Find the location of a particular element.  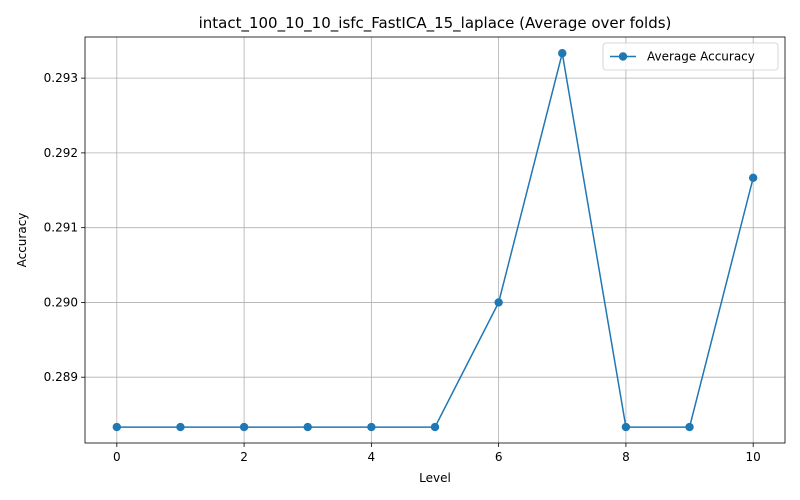

x-tick-label: 8 is located at coordinates (626, 457).